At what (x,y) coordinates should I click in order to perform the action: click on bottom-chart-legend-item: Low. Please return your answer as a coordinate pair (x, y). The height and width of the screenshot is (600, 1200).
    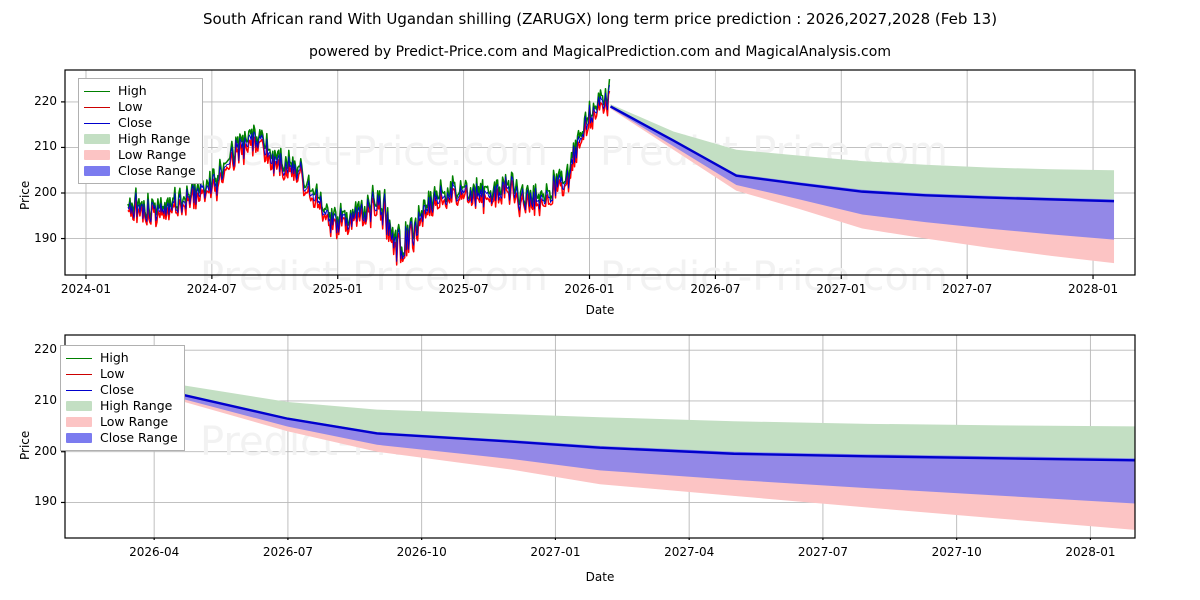
    Looking at the image, I should click on (122, 374).